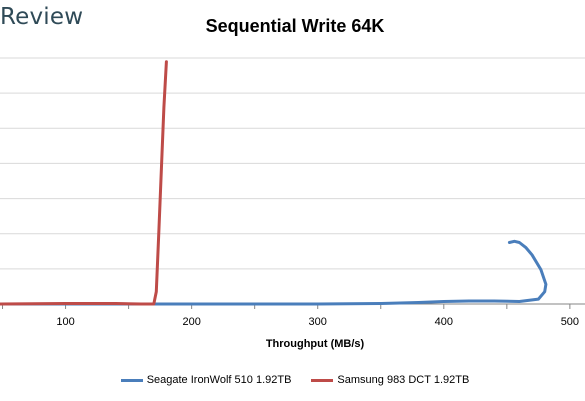 The height and width of the screenshot is (401, 585). I want to click on x-tick-label: 300, so click(318, 322).